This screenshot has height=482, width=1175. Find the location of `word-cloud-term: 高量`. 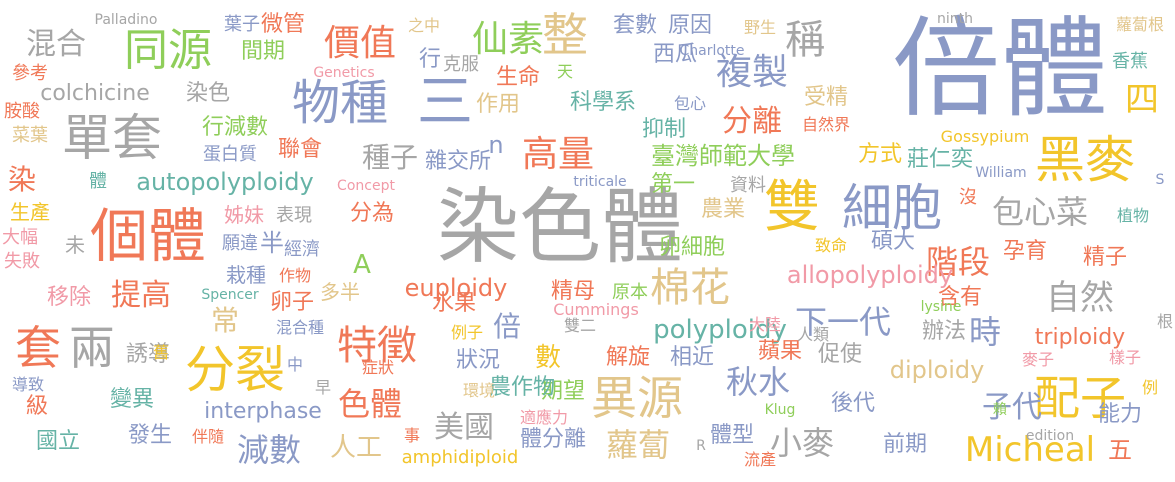

word-cloud-term: 高量 is located at coordinates (558, 154).